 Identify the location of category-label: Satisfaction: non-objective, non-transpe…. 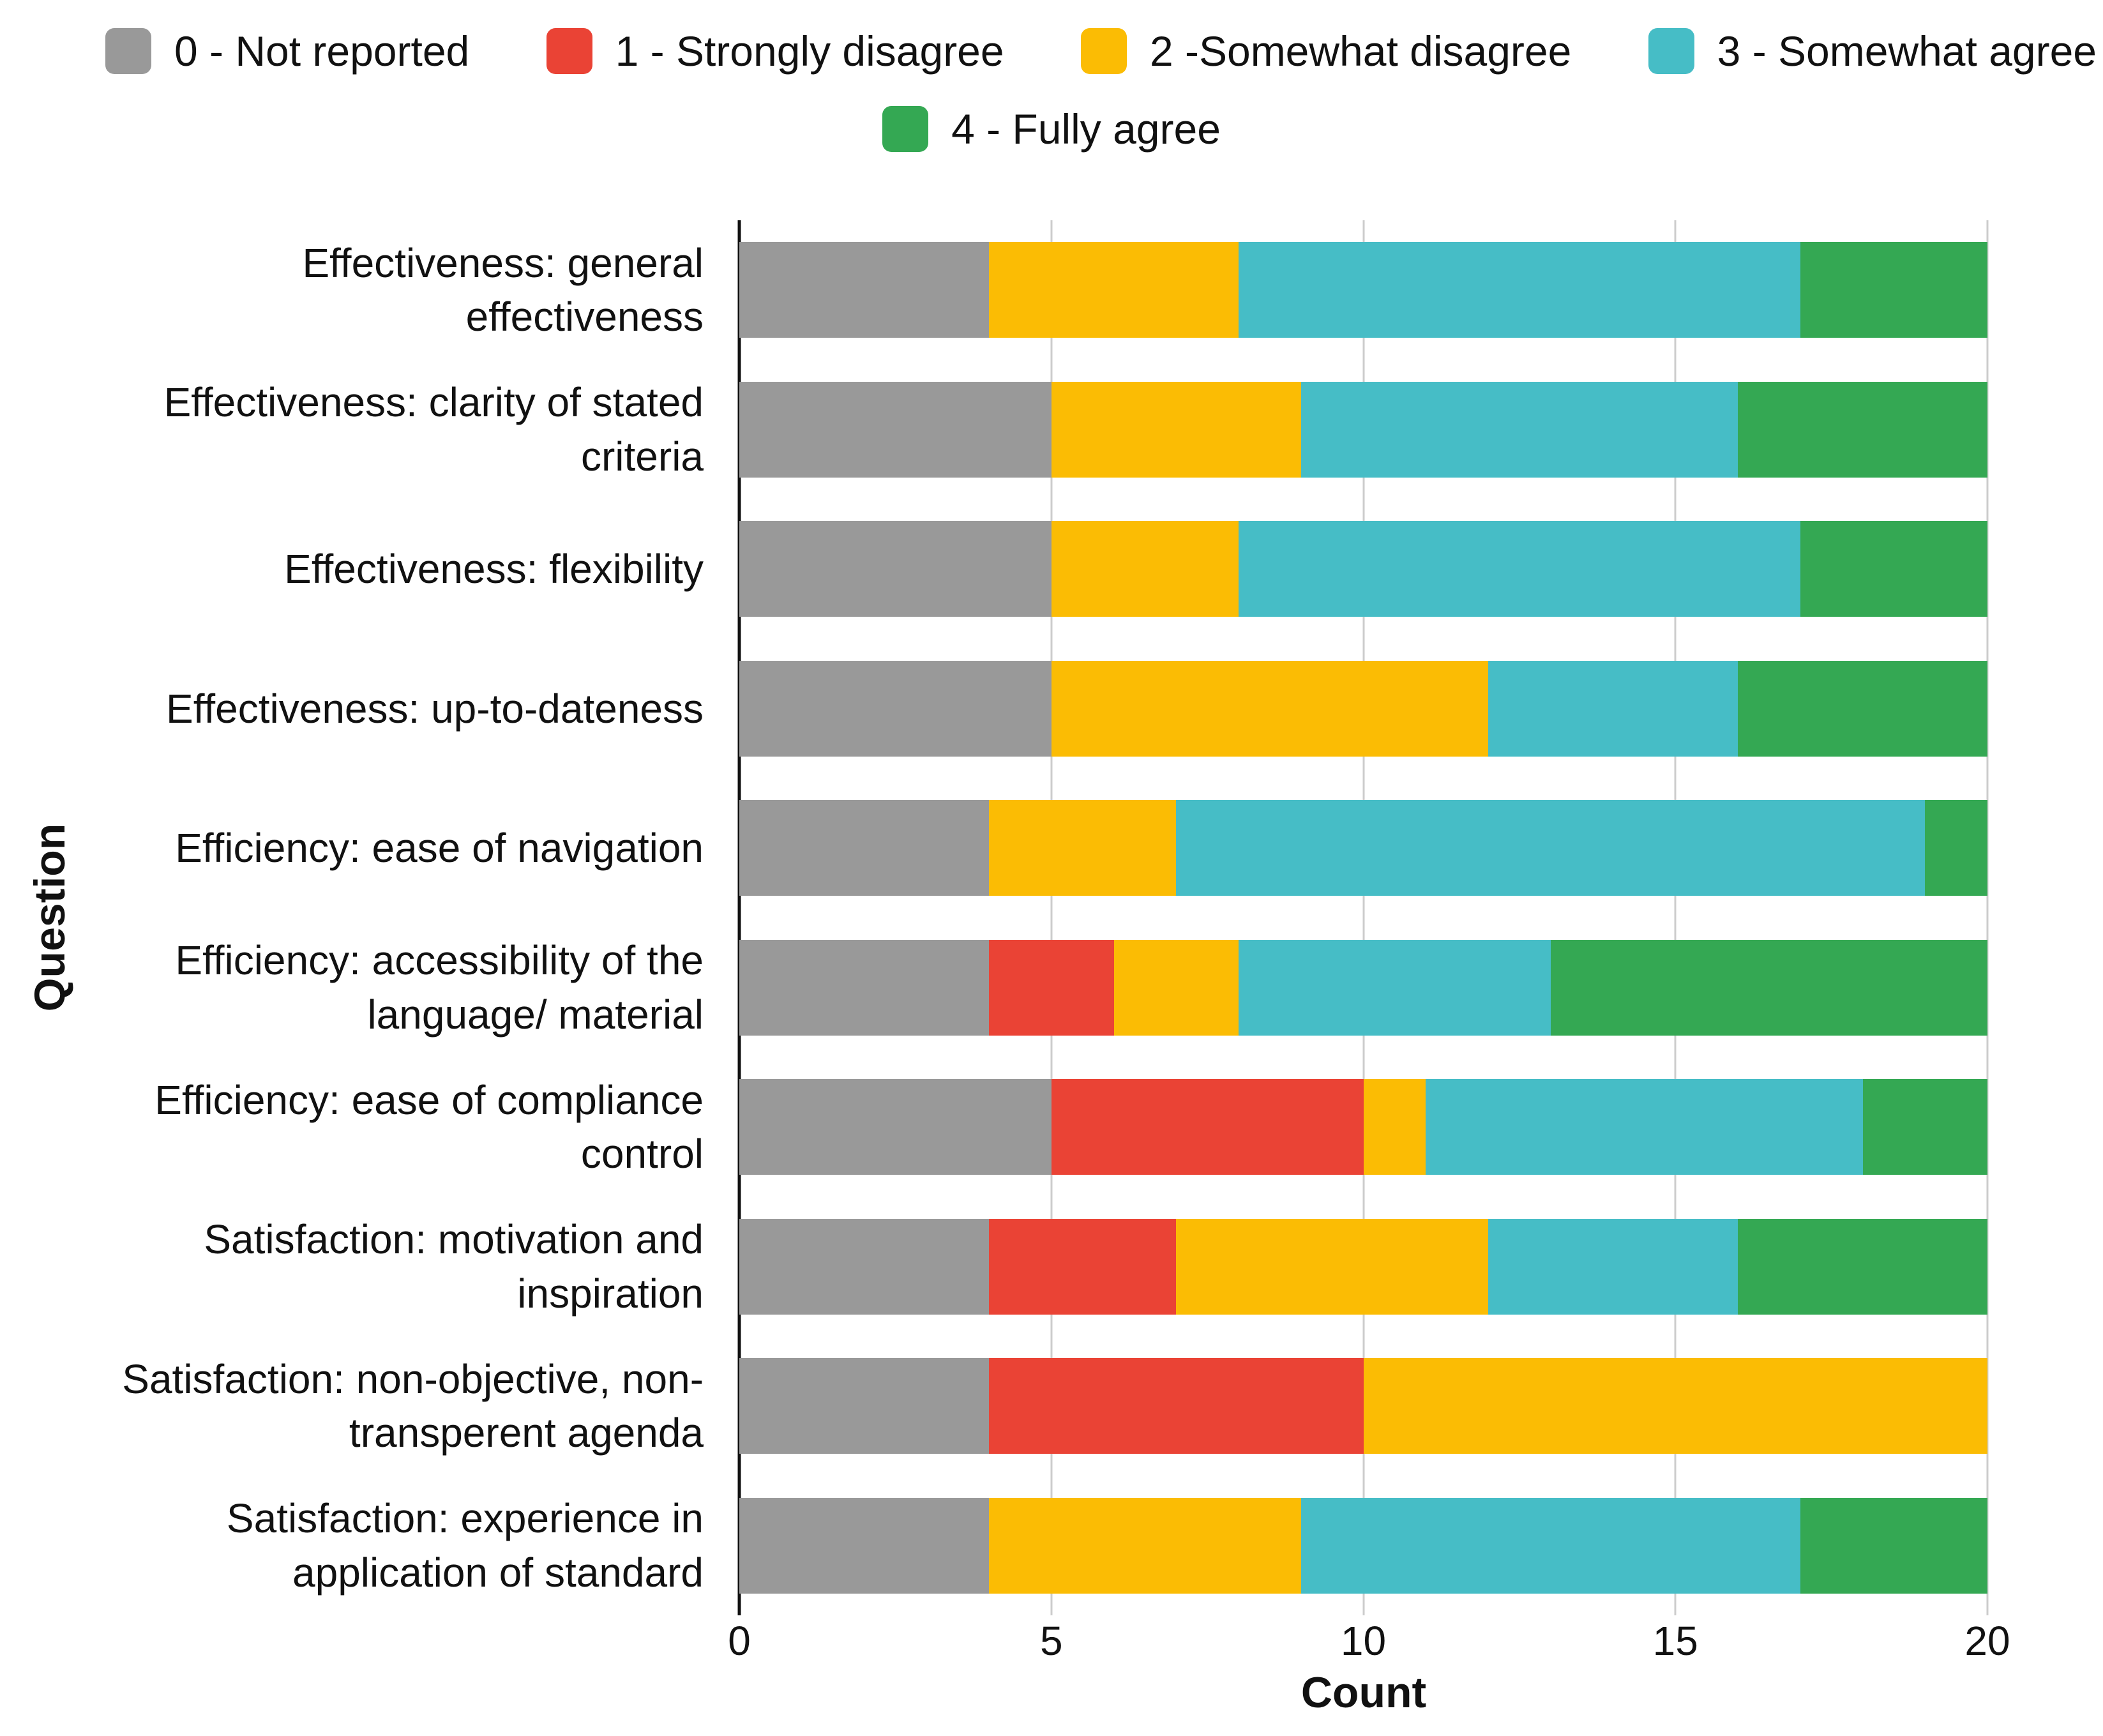
(413, 1405).